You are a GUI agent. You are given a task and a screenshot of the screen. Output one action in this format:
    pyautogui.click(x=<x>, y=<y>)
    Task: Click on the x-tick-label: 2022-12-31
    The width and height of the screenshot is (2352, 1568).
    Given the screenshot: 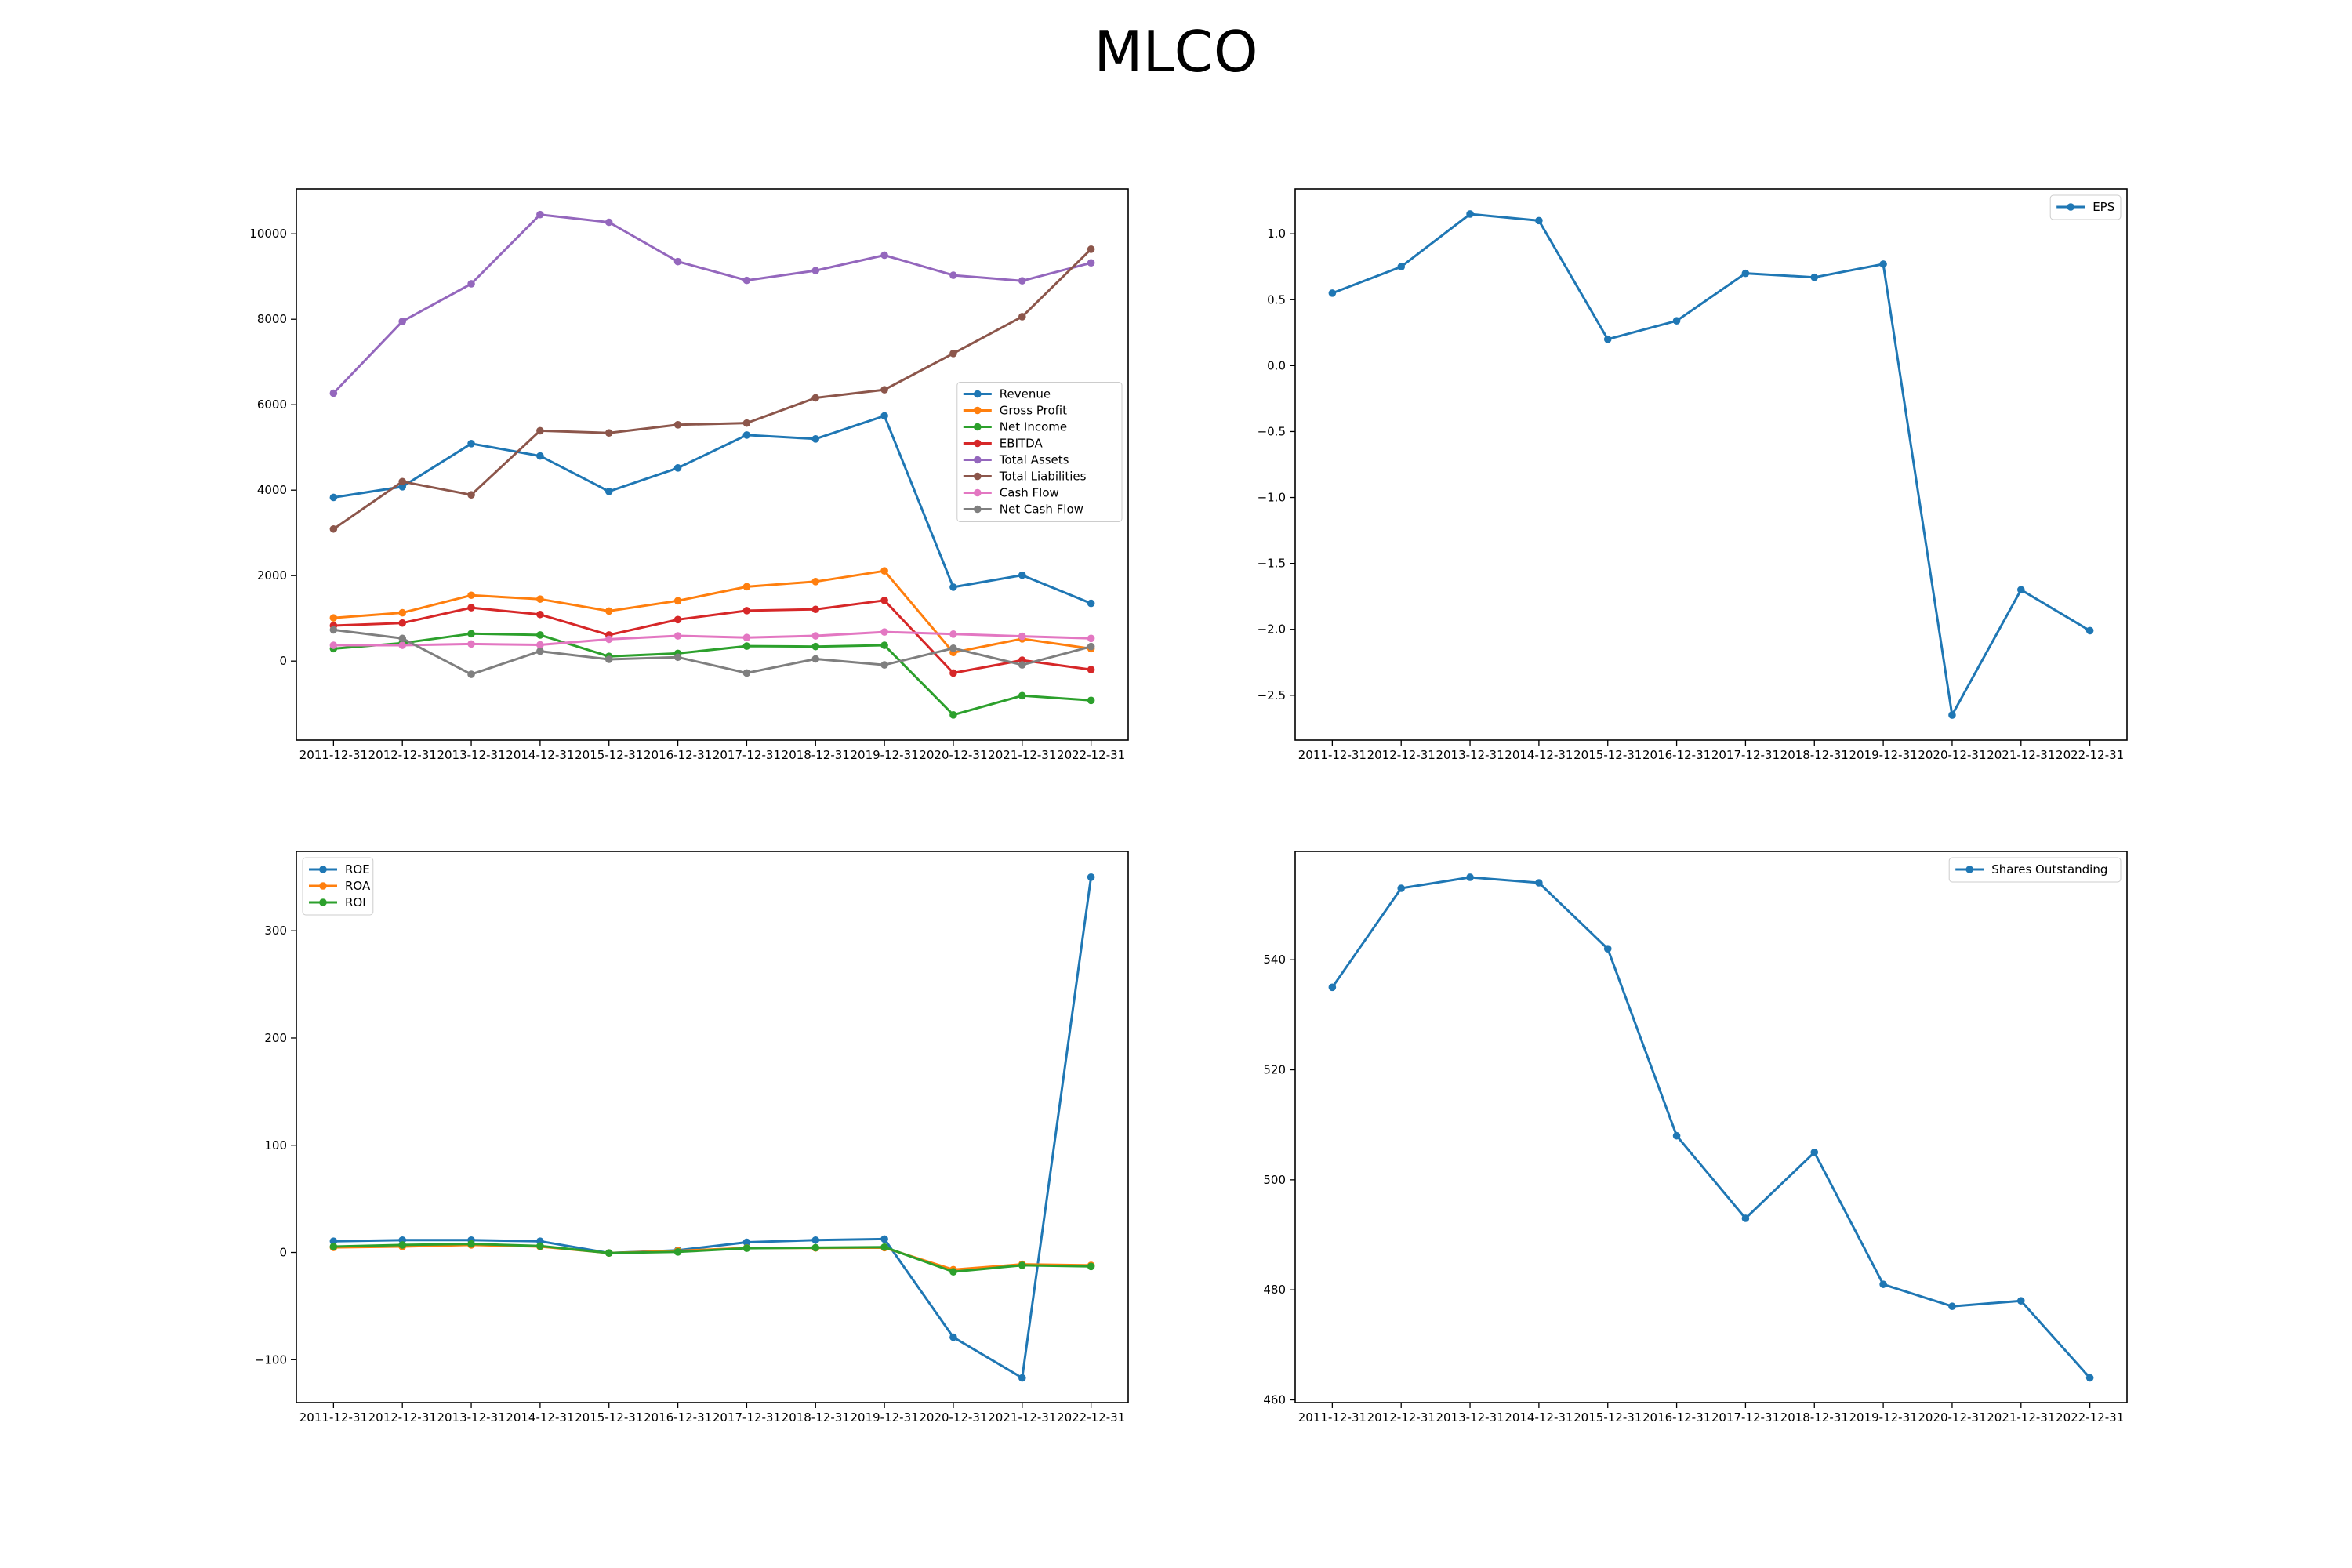 What is the action you would take?
    pyautogui.click(x=2090, y=1417)
    